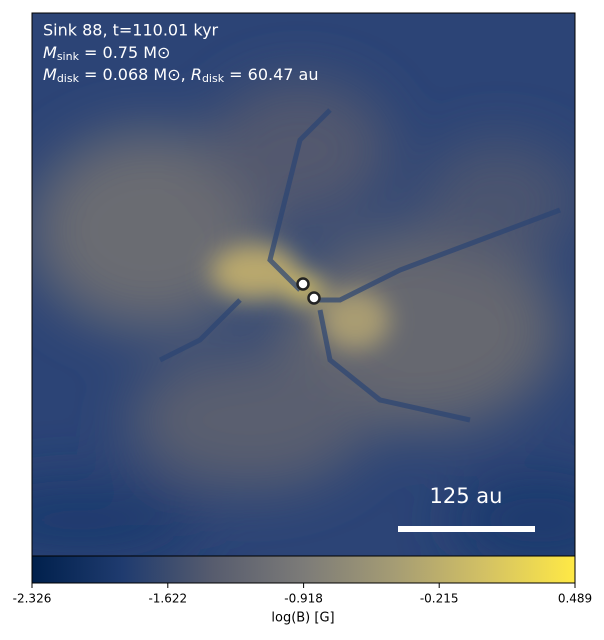 Image resolution: width=604 pixels, height=640 pixels. Describe the element at coordinates (135, 74) in the screenshot. I see `annotation: = 0.068 M⊙,` at that location.